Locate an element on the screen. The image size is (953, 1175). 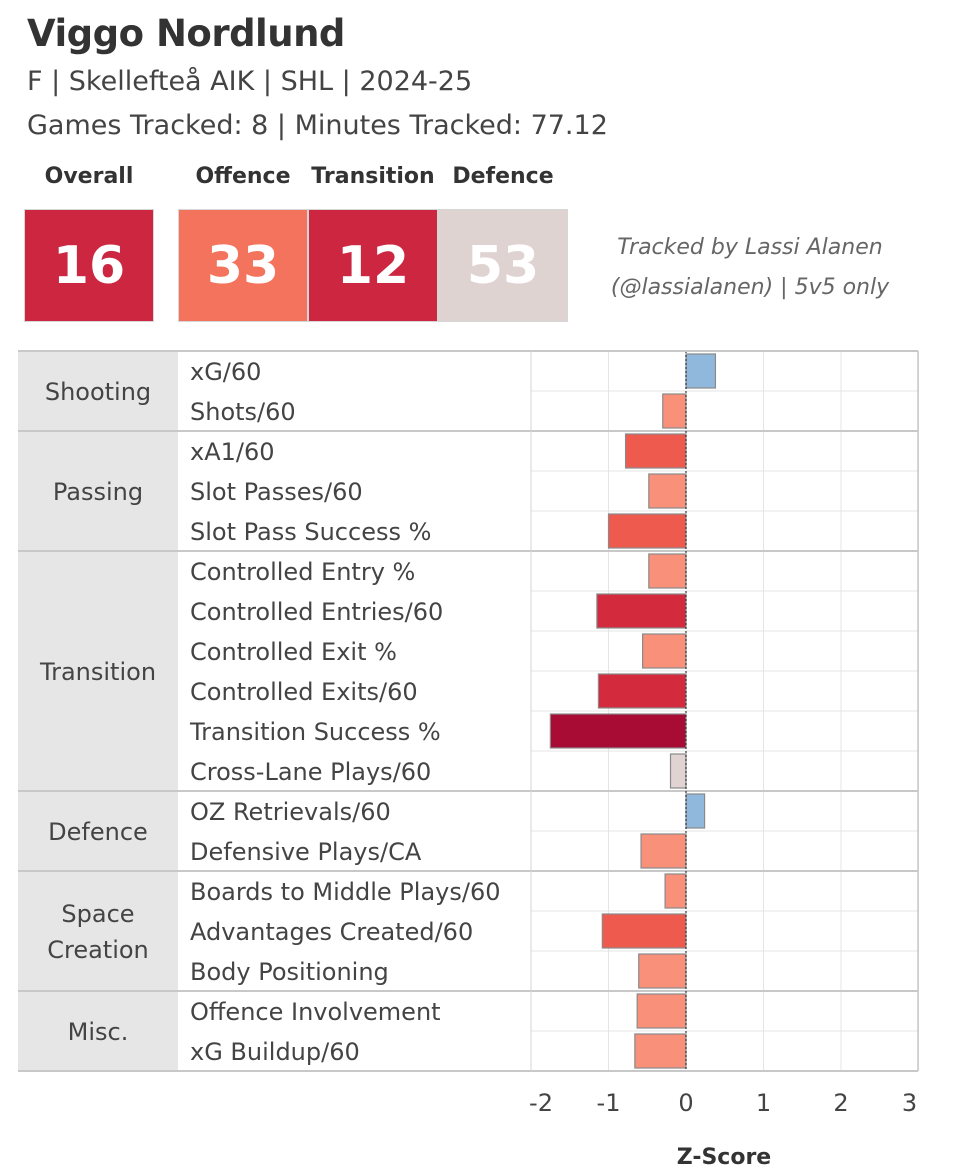
overall-score-box: 16 is located at coordinates (89, 265).